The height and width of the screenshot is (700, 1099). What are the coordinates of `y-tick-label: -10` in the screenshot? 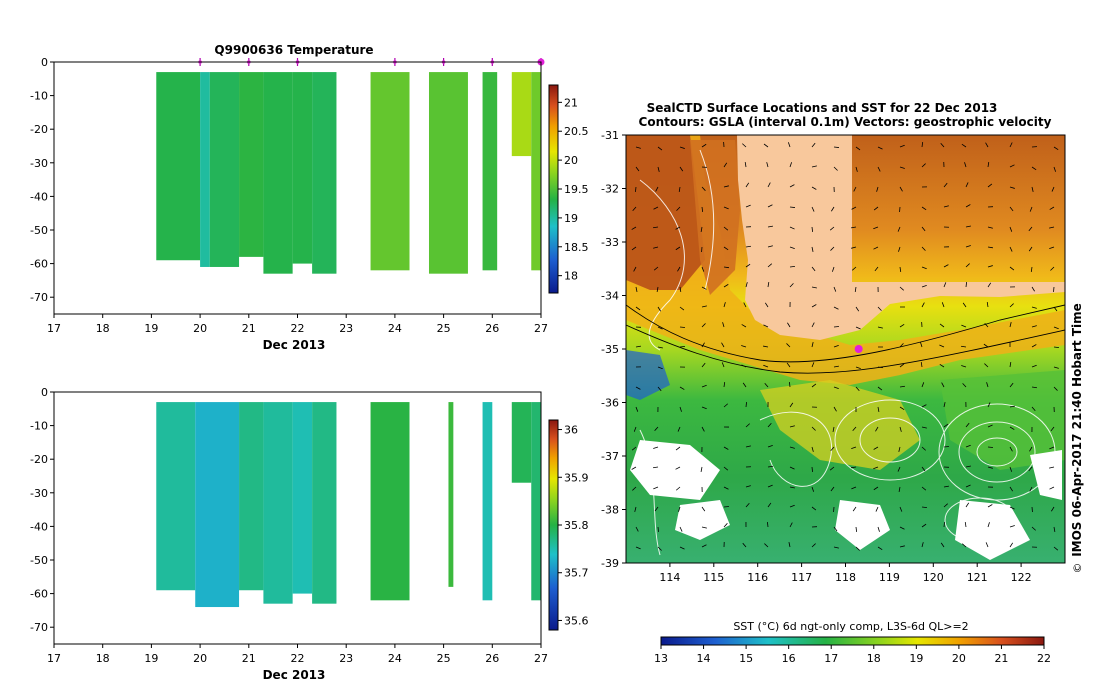 It's located at (39, 96).